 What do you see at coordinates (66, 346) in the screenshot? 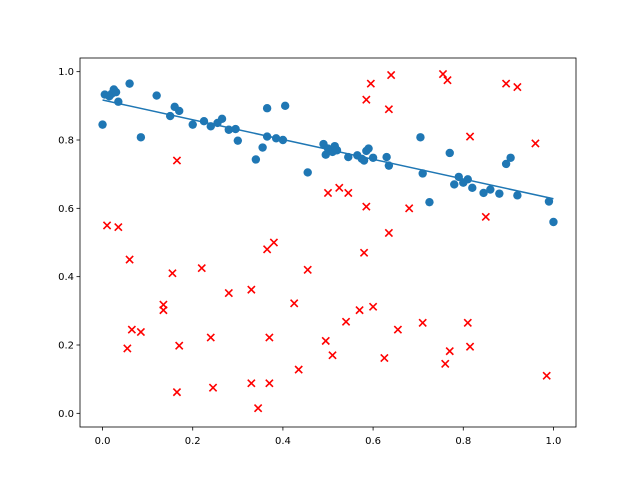
I see `y-tick-label: 0.2` at bounding box center [66, 346].